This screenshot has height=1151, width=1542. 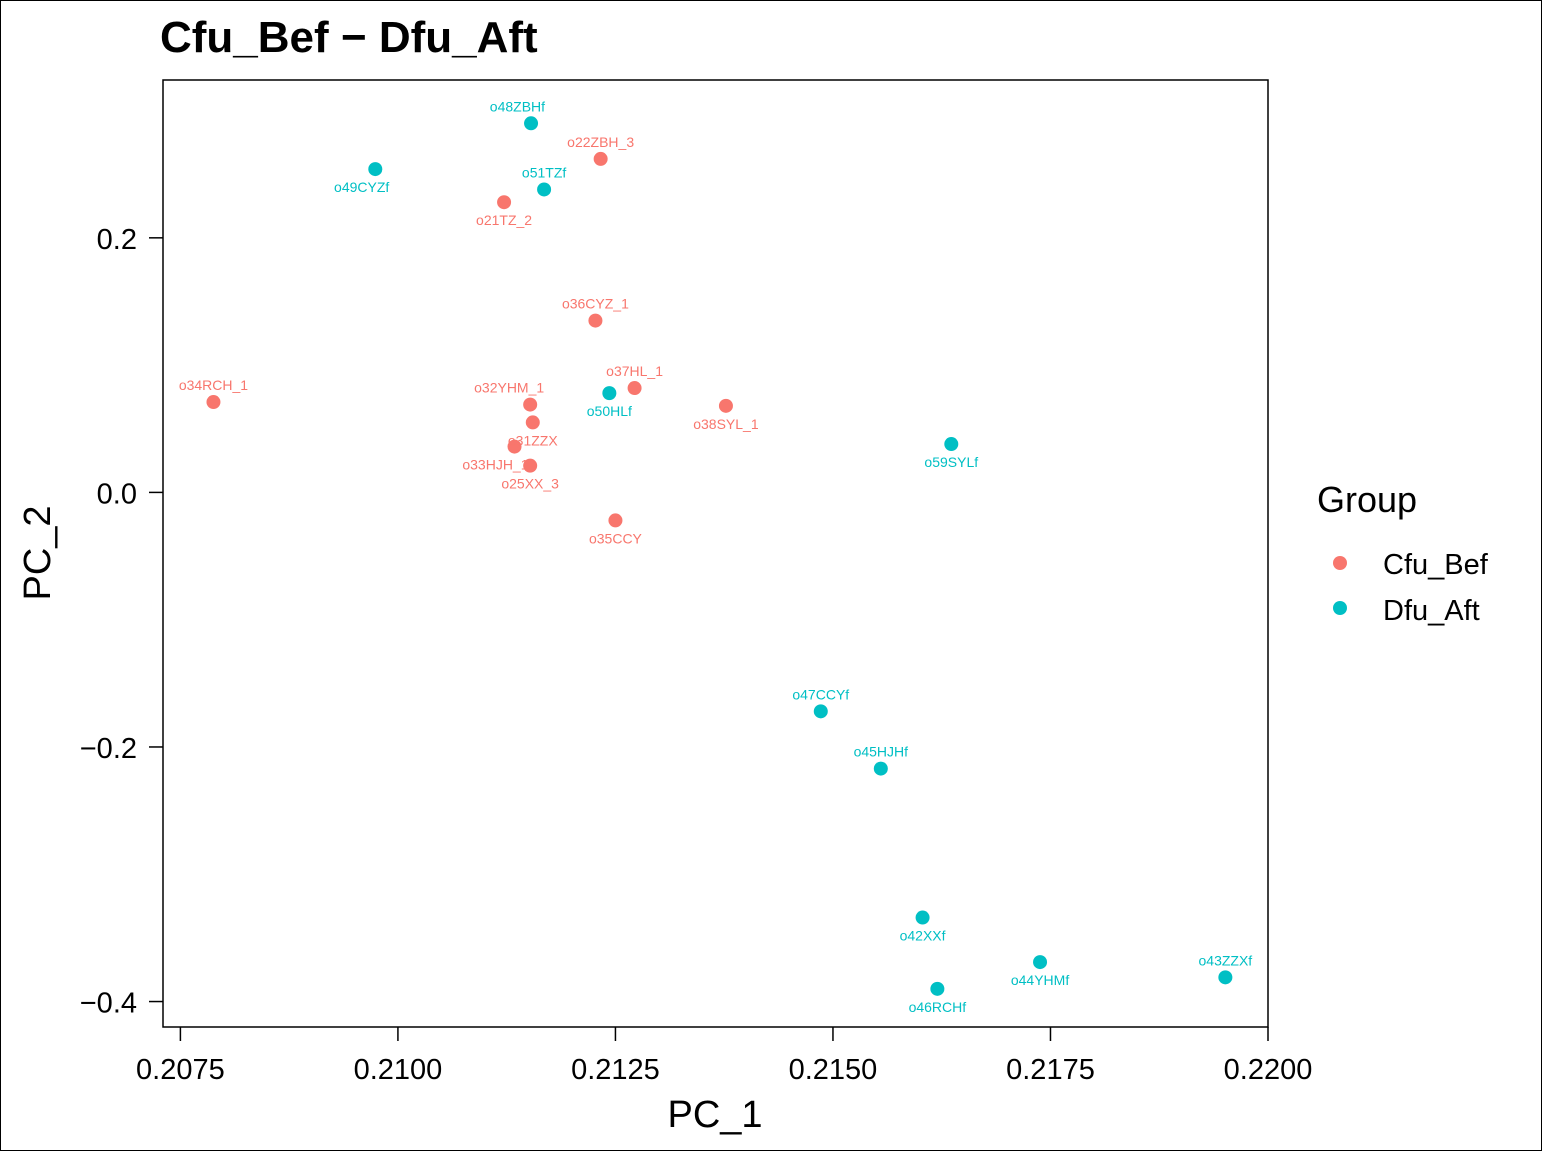 What do you see at coordinates (820, 694) in the screenshot?
I see `point-label: o47CCYf` at bounding box center [820, 694].